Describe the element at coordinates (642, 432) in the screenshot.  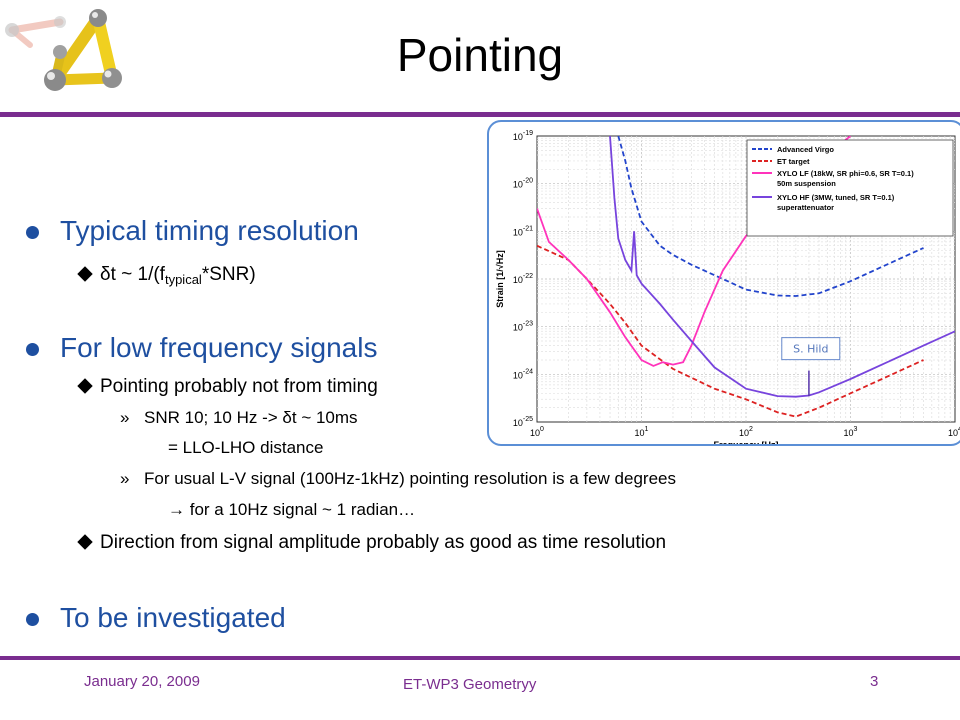
I see `x-tick-label: 10¹` at that location.